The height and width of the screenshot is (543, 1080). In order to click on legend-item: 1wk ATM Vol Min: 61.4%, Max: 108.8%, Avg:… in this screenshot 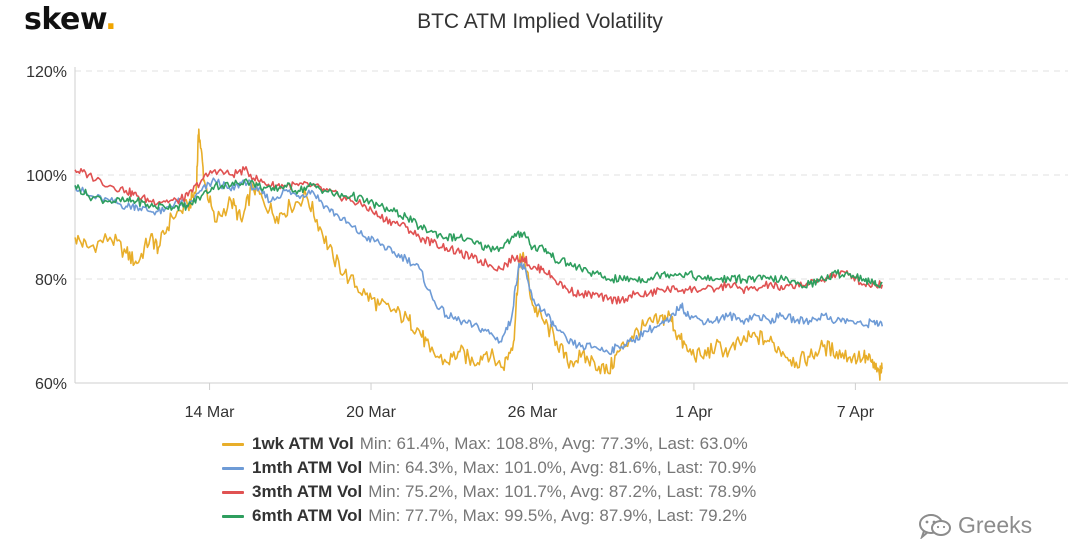, I will do `click(489, 444)`.